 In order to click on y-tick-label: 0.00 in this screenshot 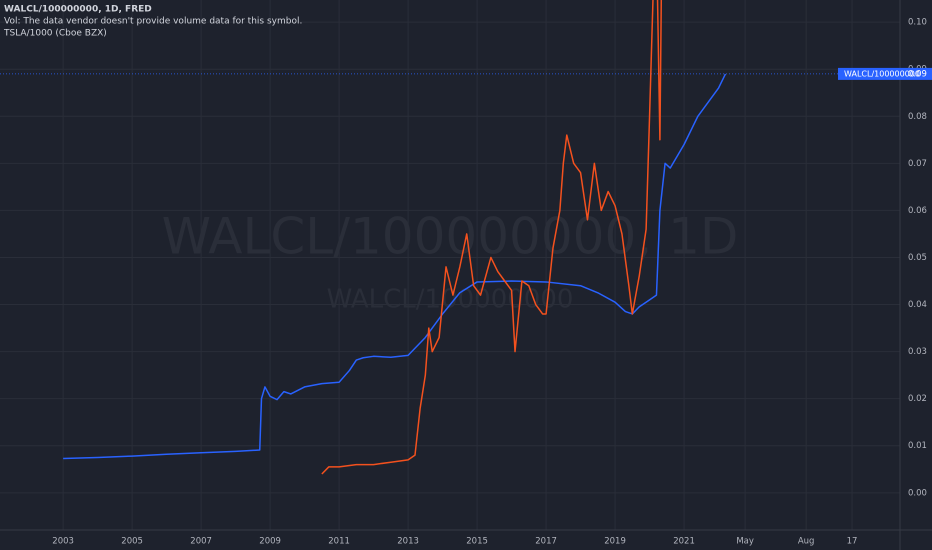, I will do `click(917, 493)`.